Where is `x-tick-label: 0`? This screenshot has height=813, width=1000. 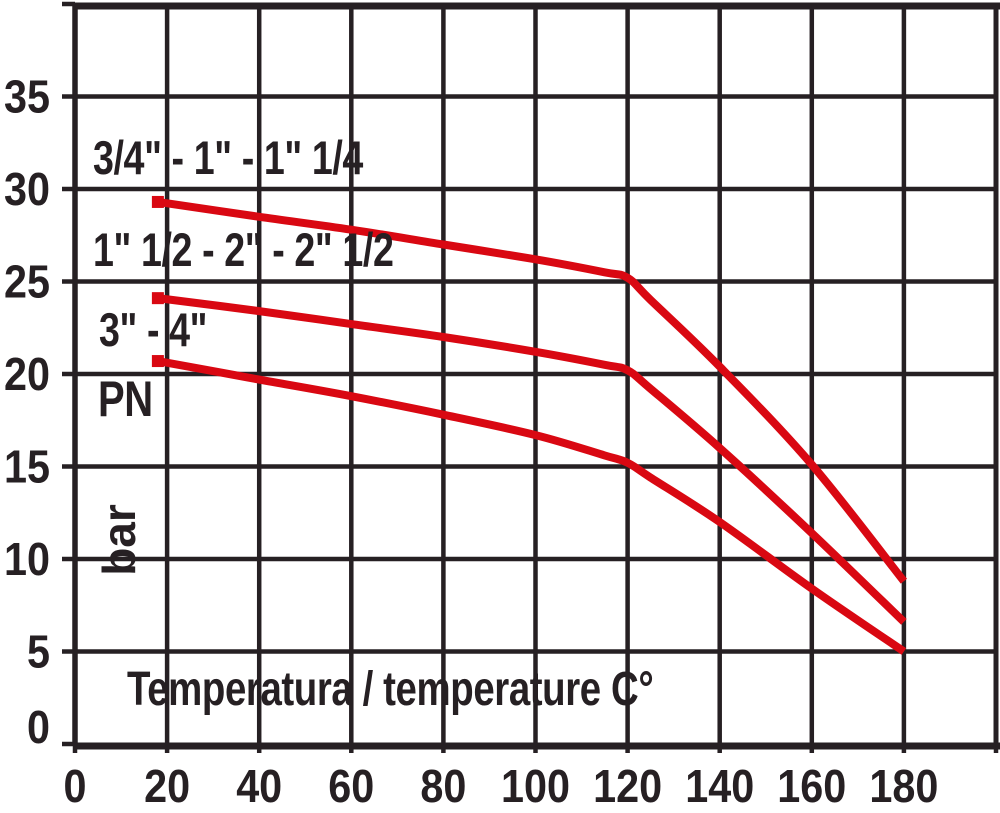
x-tick-label: 0 is located at coordinates (75, 786).